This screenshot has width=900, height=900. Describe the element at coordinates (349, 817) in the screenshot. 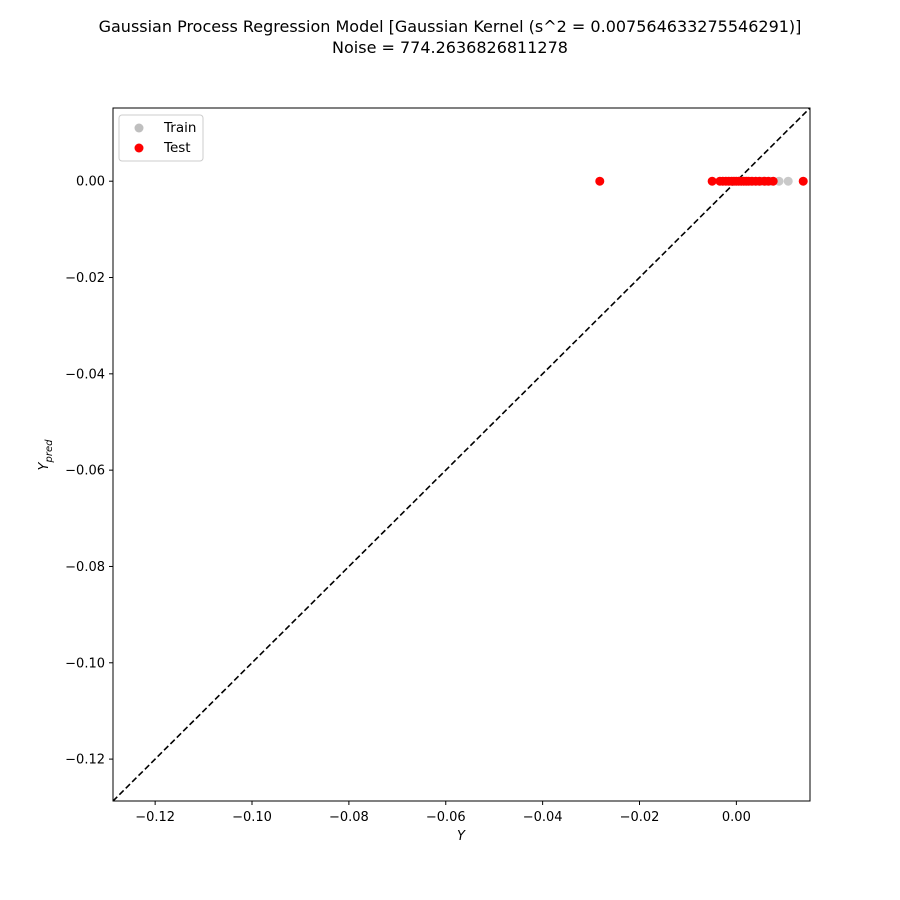

I see `x-tick-label: −0.08` at that location.